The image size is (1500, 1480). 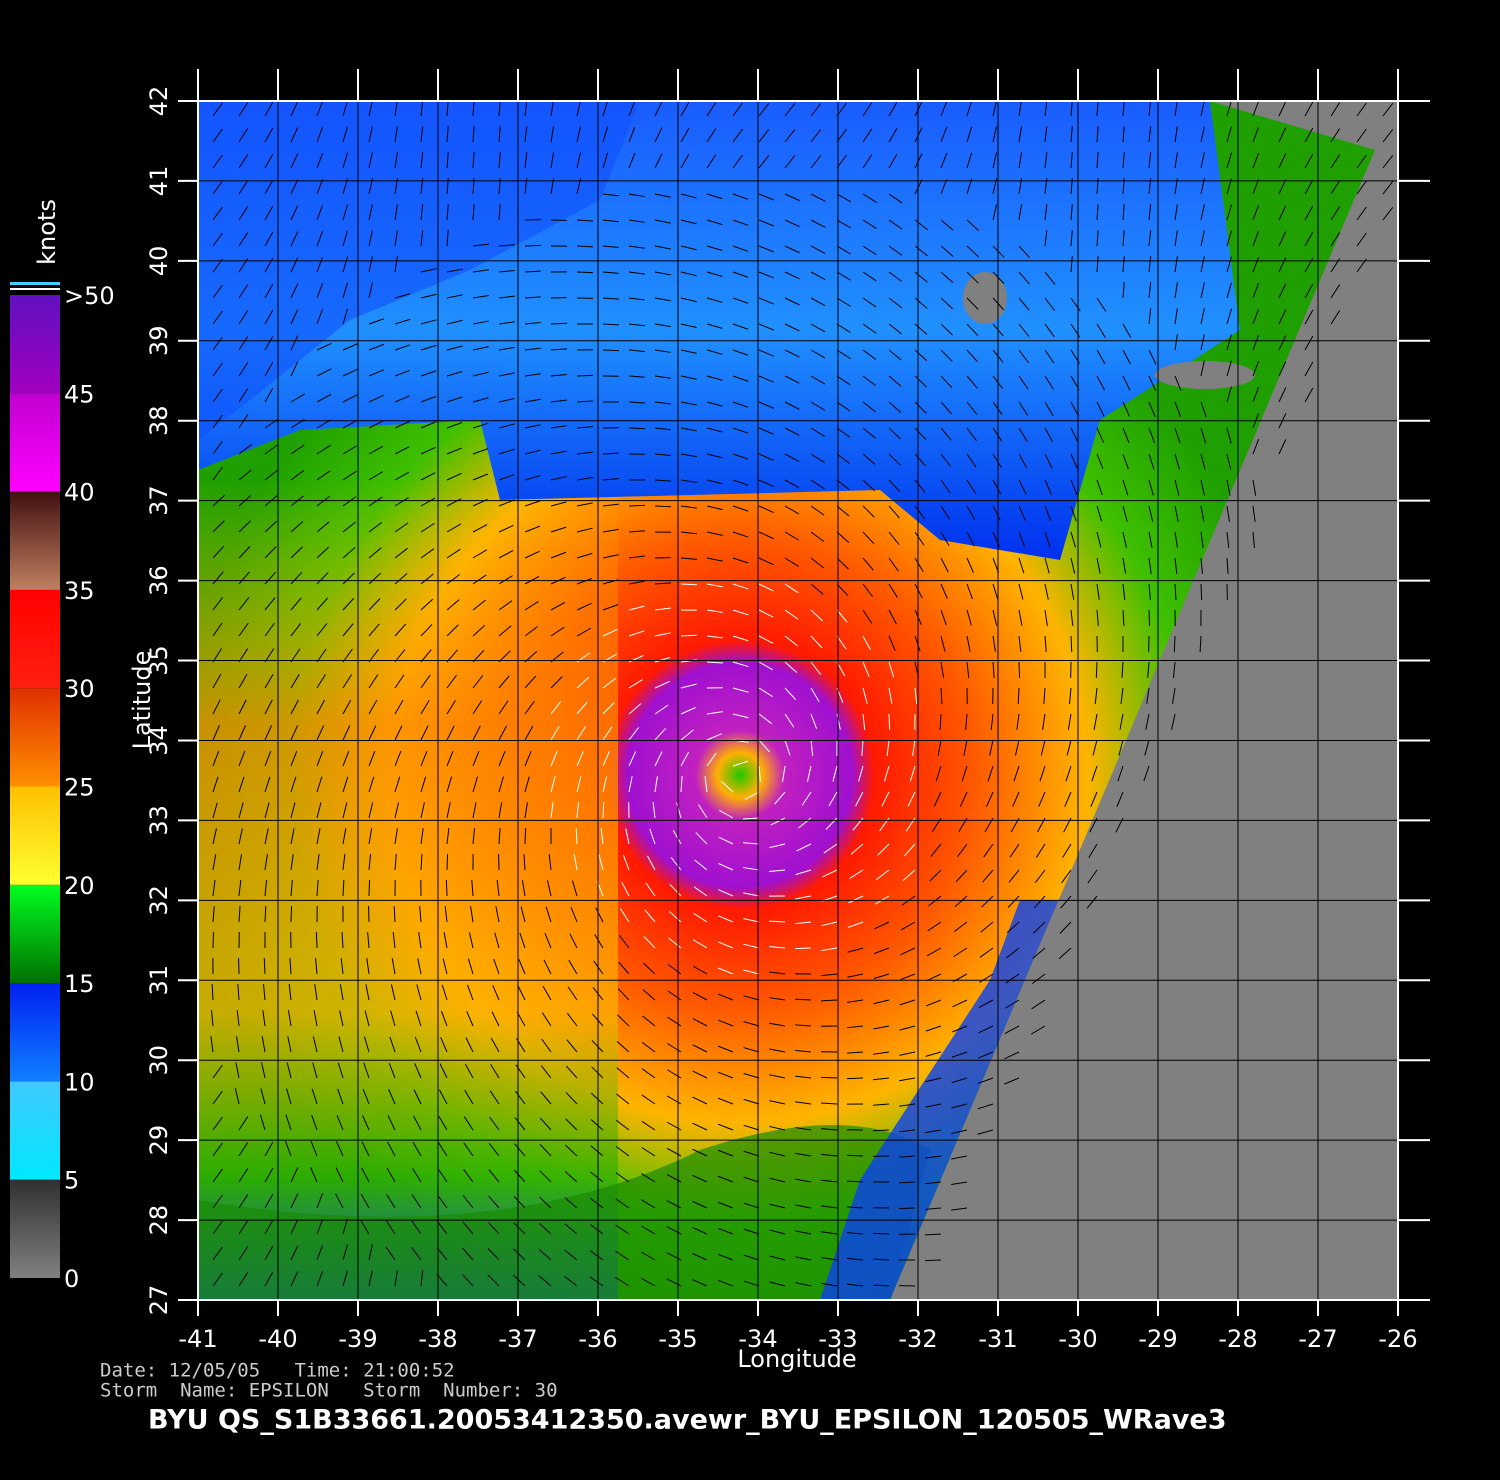 What do you see at coordinates (277, 1371) in the screenshot?
I see `info-line: Date: 12/05/05 Time: 21:00:52` at bounding box center [277, 1371].